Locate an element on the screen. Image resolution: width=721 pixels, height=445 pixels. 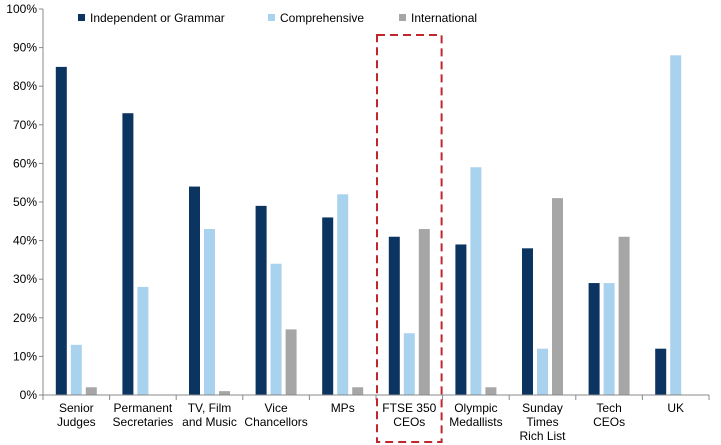
y-tick-label: 50% is located at coordinates (25, 202).